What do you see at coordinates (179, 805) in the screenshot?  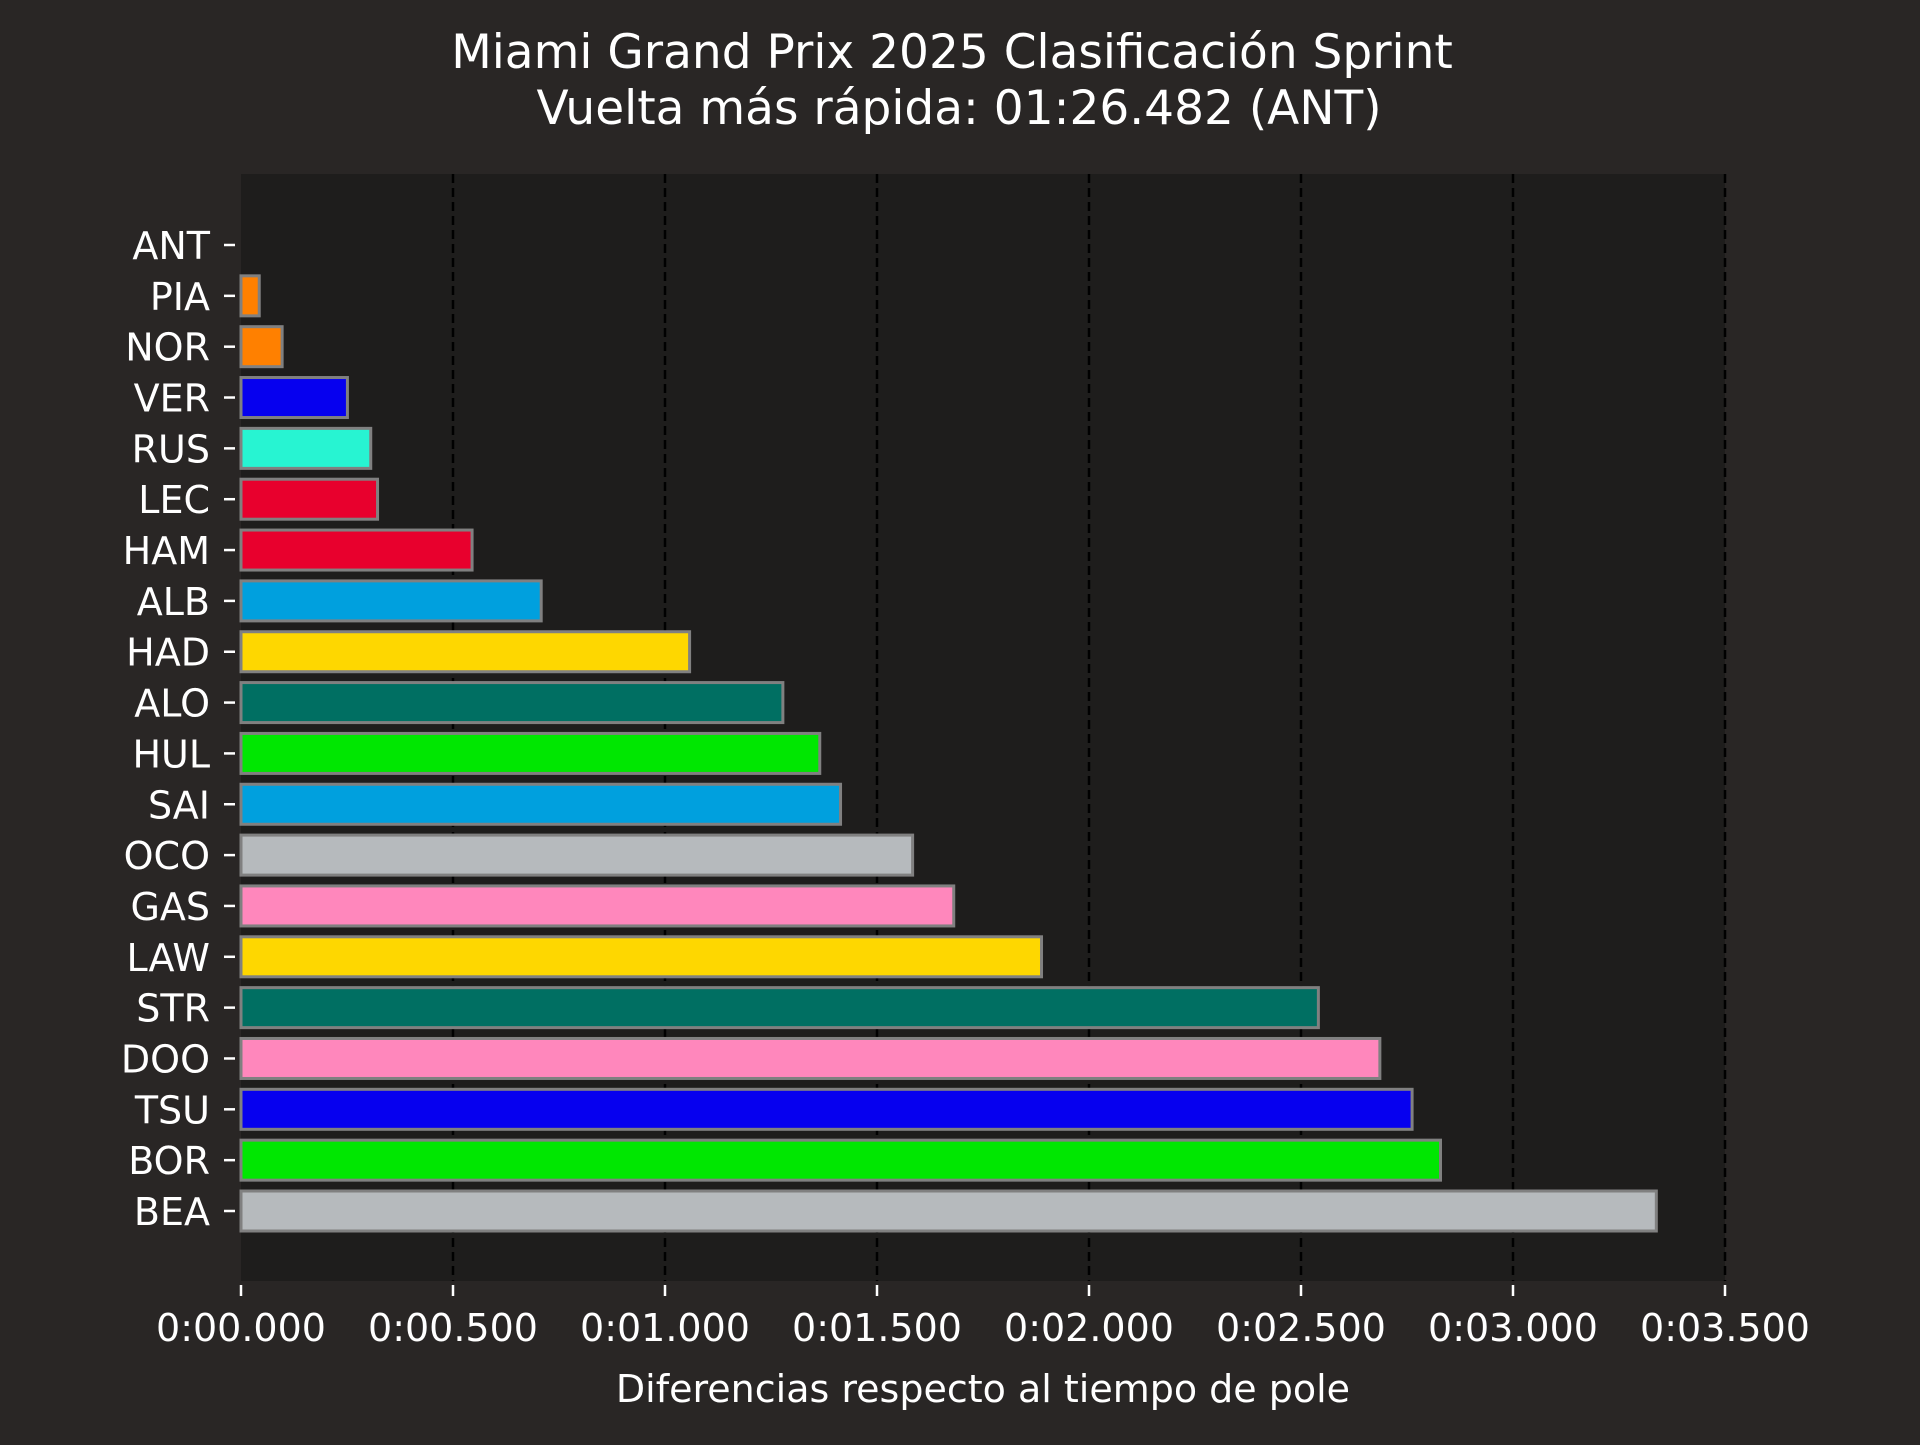 I see `y-tick-label: SAI` at bounding box center [179, 805].